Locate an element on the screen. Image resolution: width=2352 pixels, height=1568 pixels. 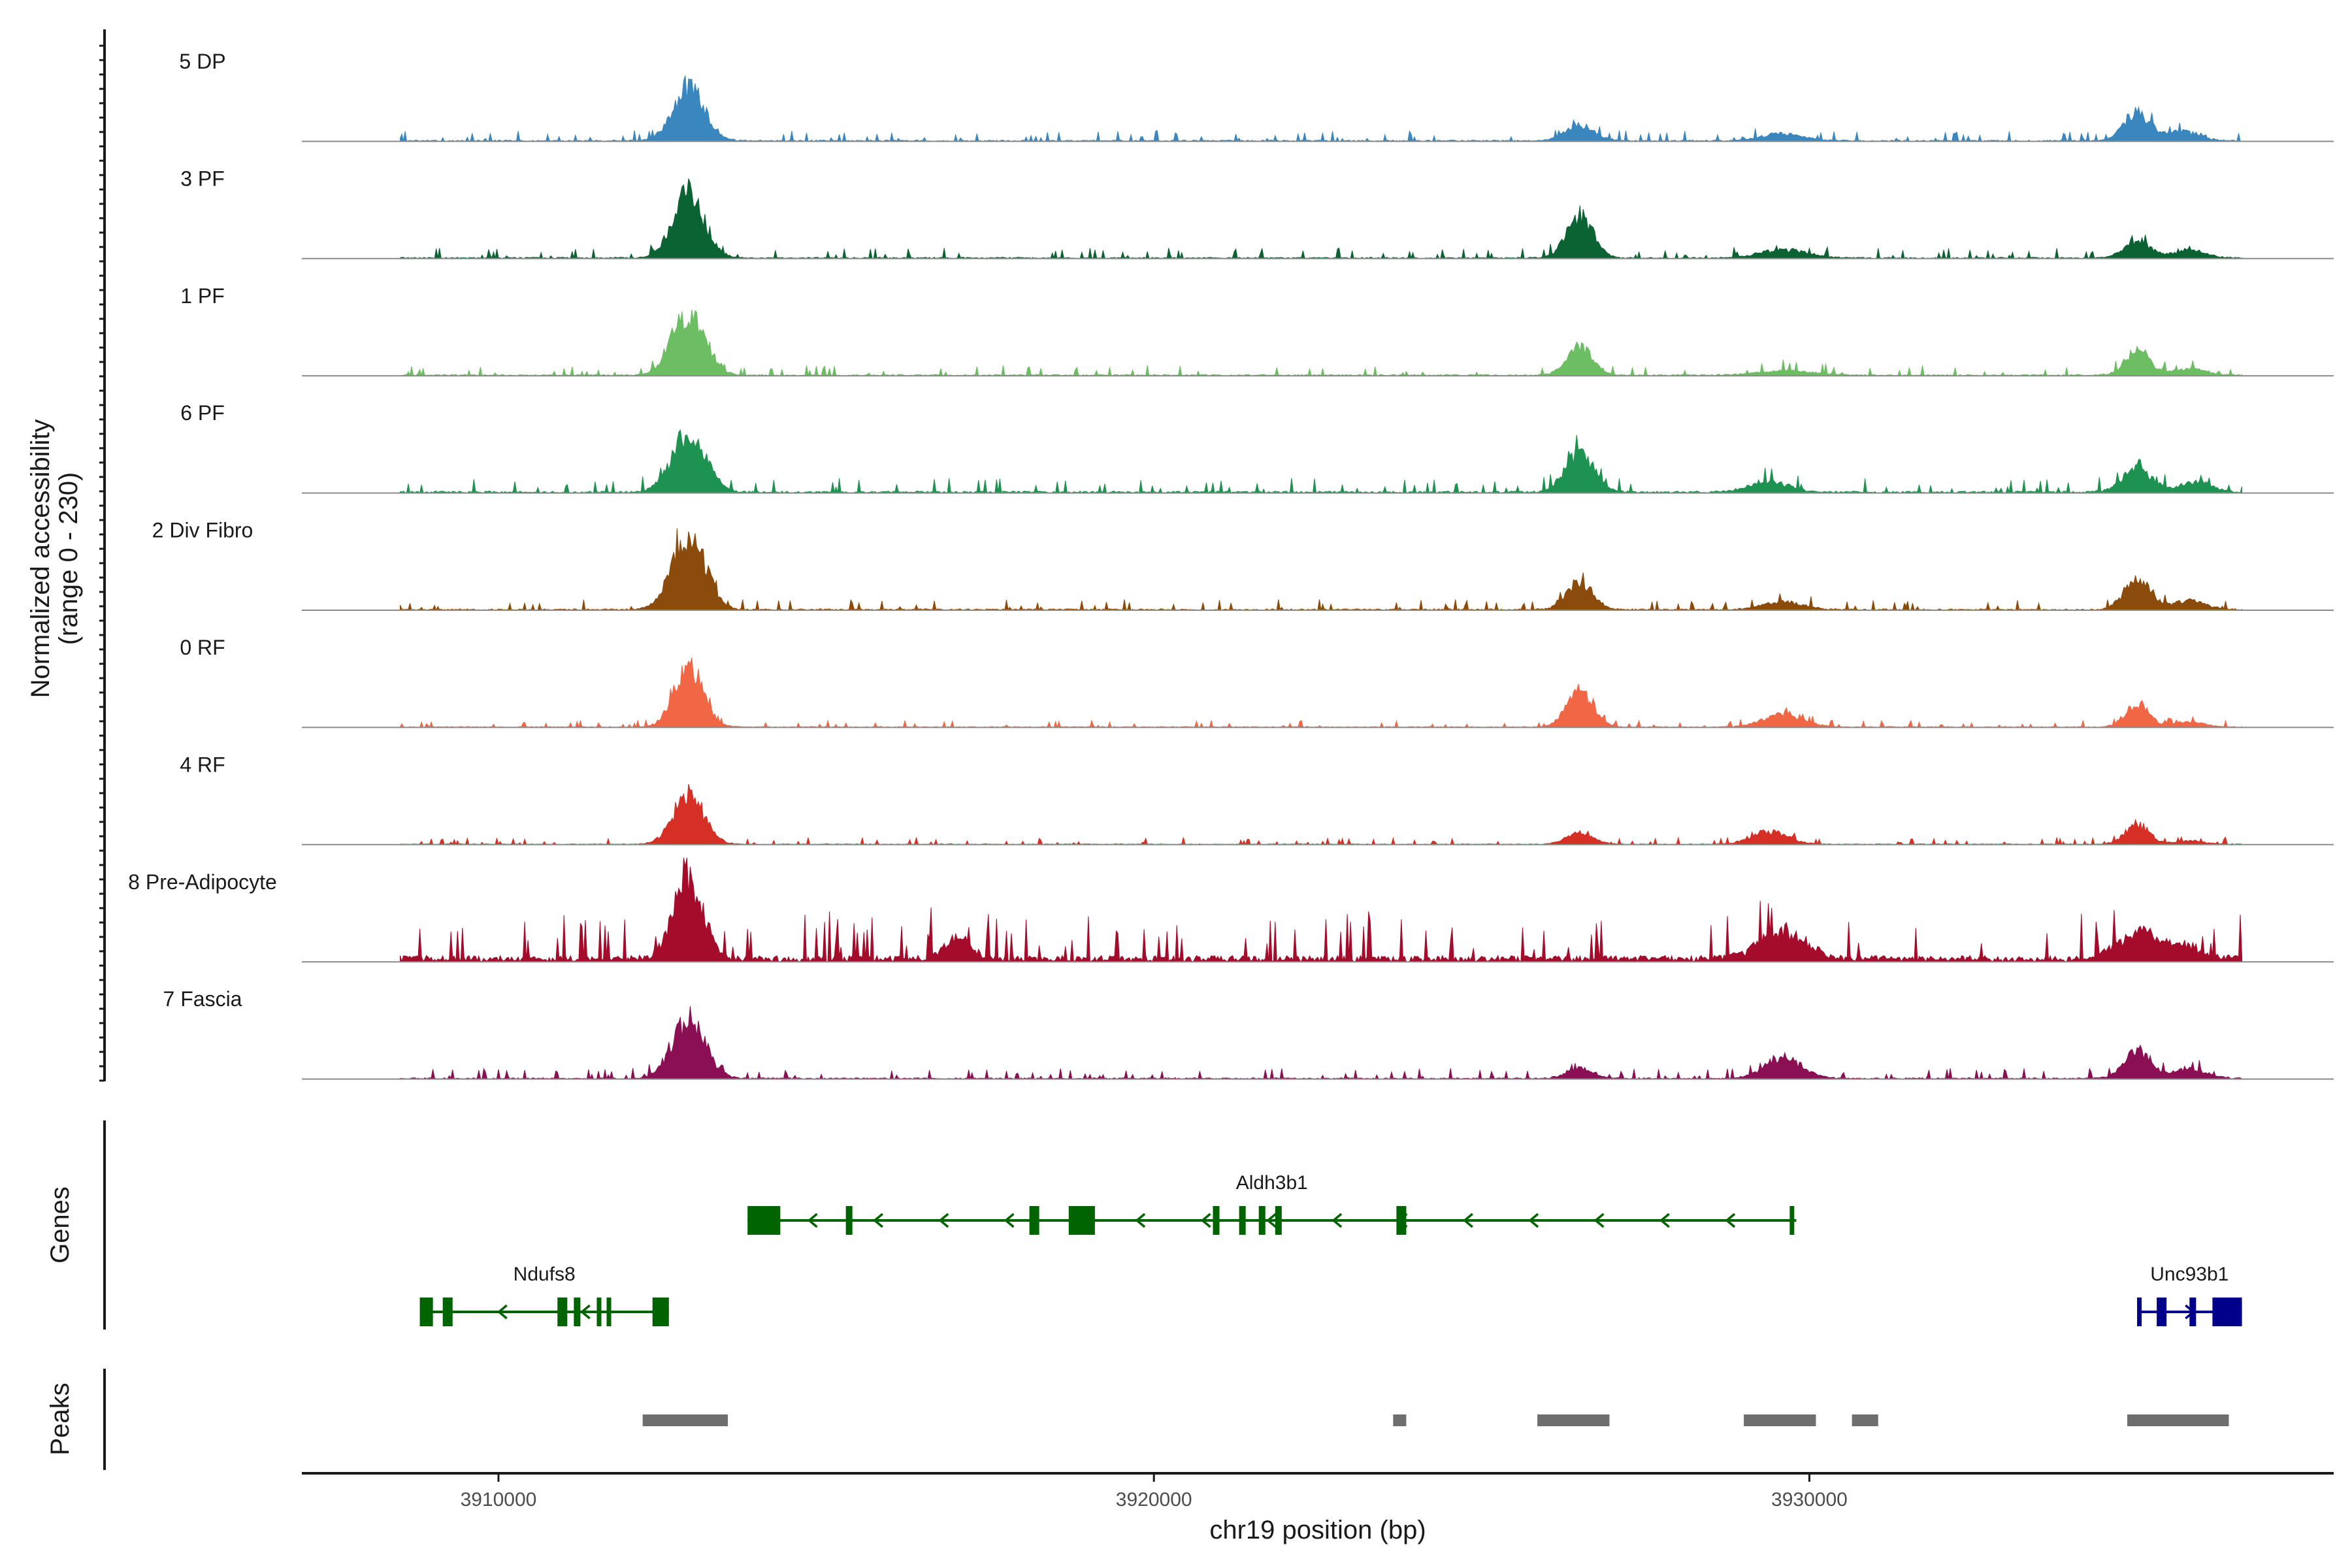
track-5-dp: 5 DP is located at coordinates (1256, 96).